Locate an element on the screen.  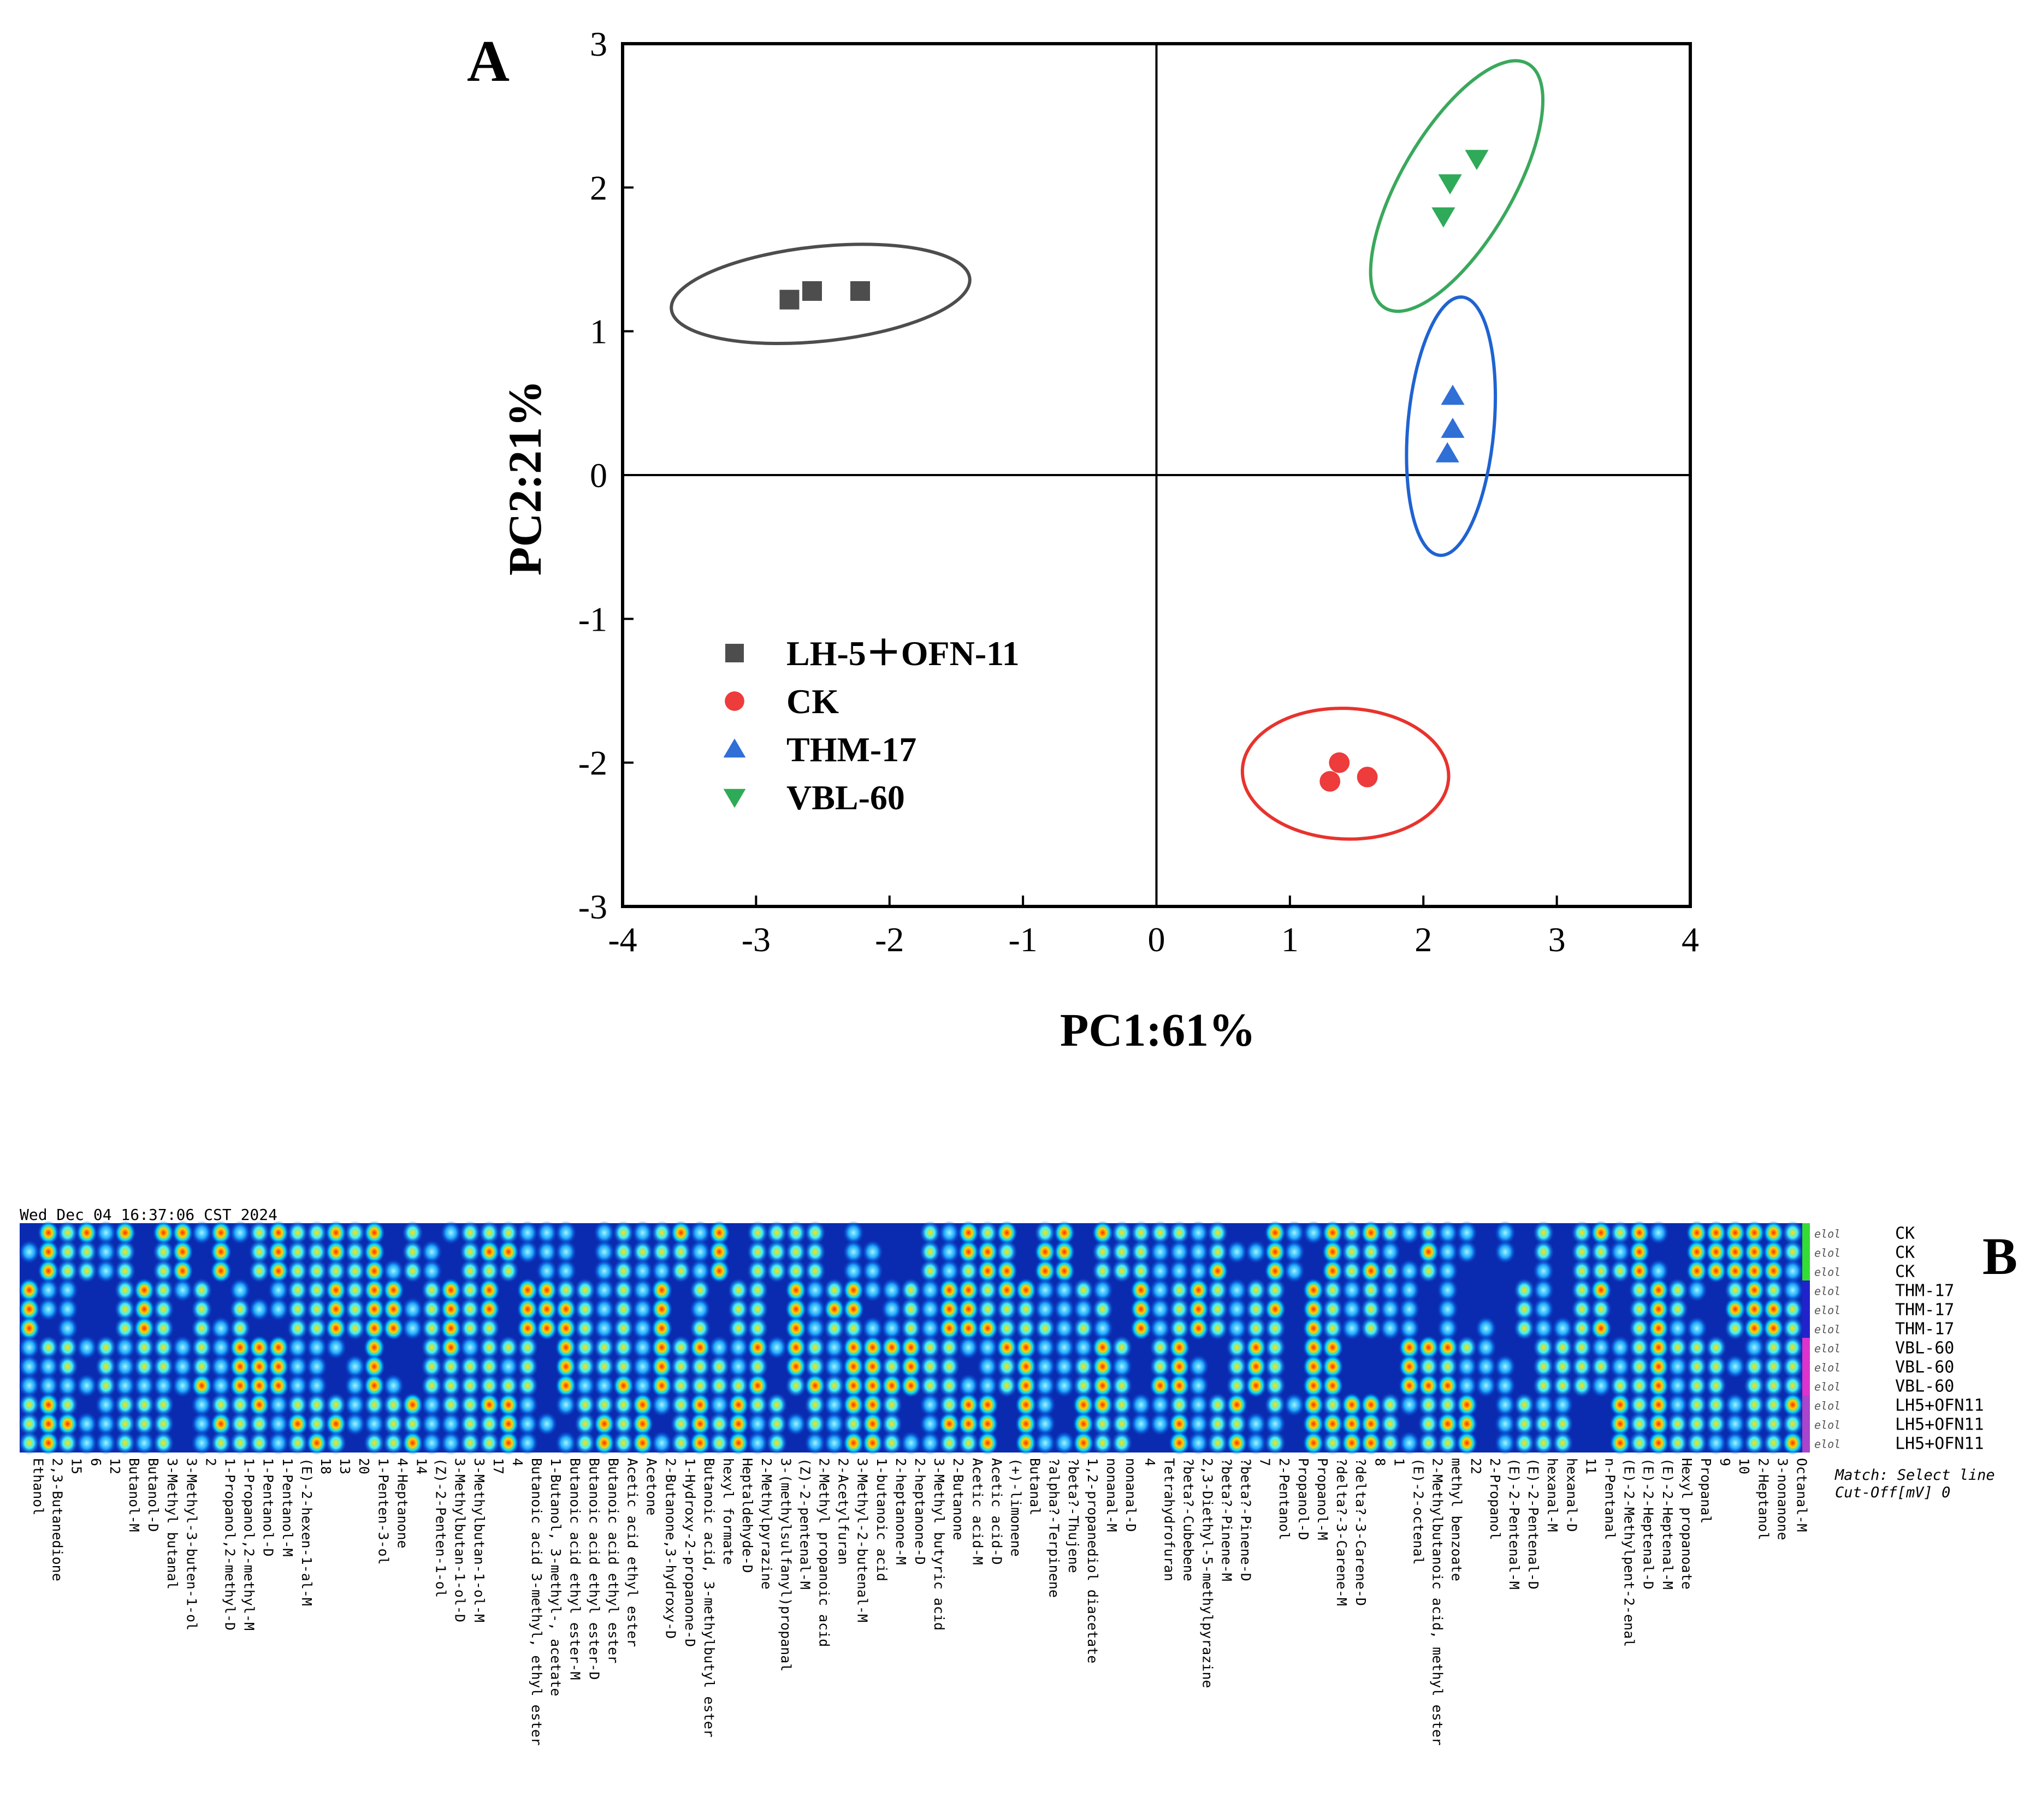
column-label: 1-Propanol,2-methyl-D is located at coordinates (230, 1544).